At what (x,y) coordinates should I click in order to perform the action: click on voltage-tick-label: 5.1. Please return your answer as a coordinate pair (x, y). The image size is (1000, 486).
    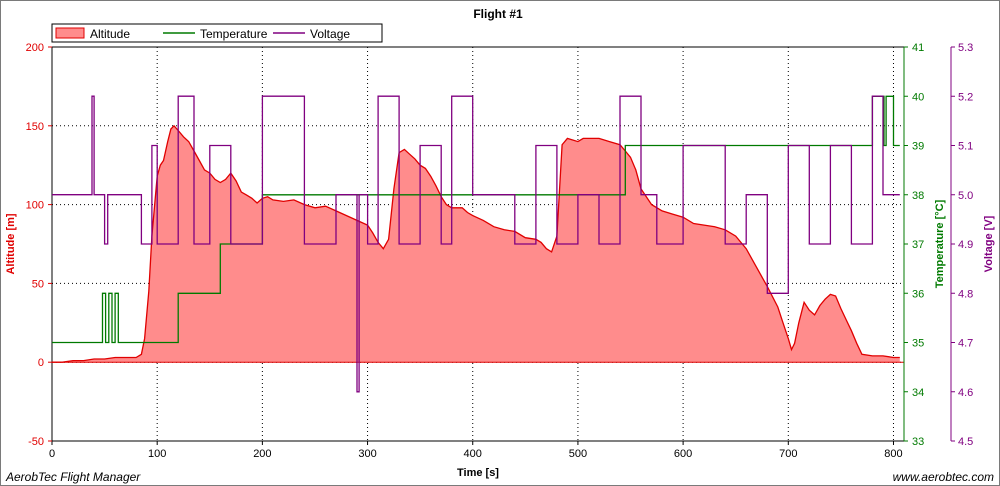
    Looking at the image, I should click on (965, 147).